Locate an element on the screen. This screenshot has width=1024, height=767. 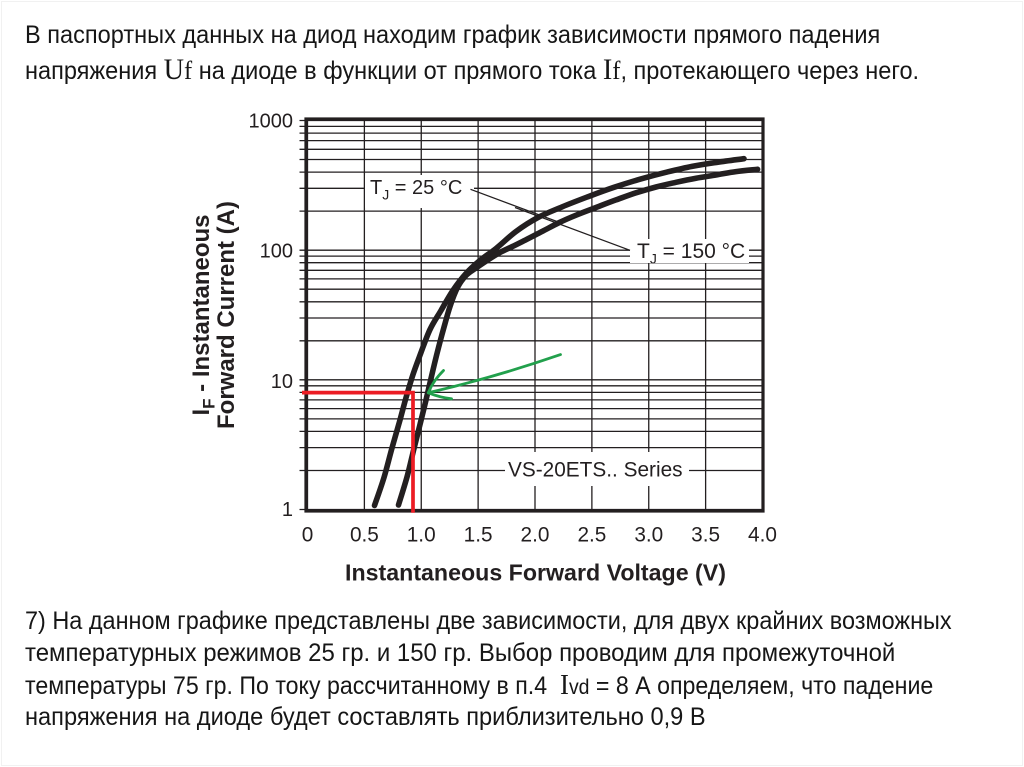
svg-text: 1000 is located at coordinates (271, 121).